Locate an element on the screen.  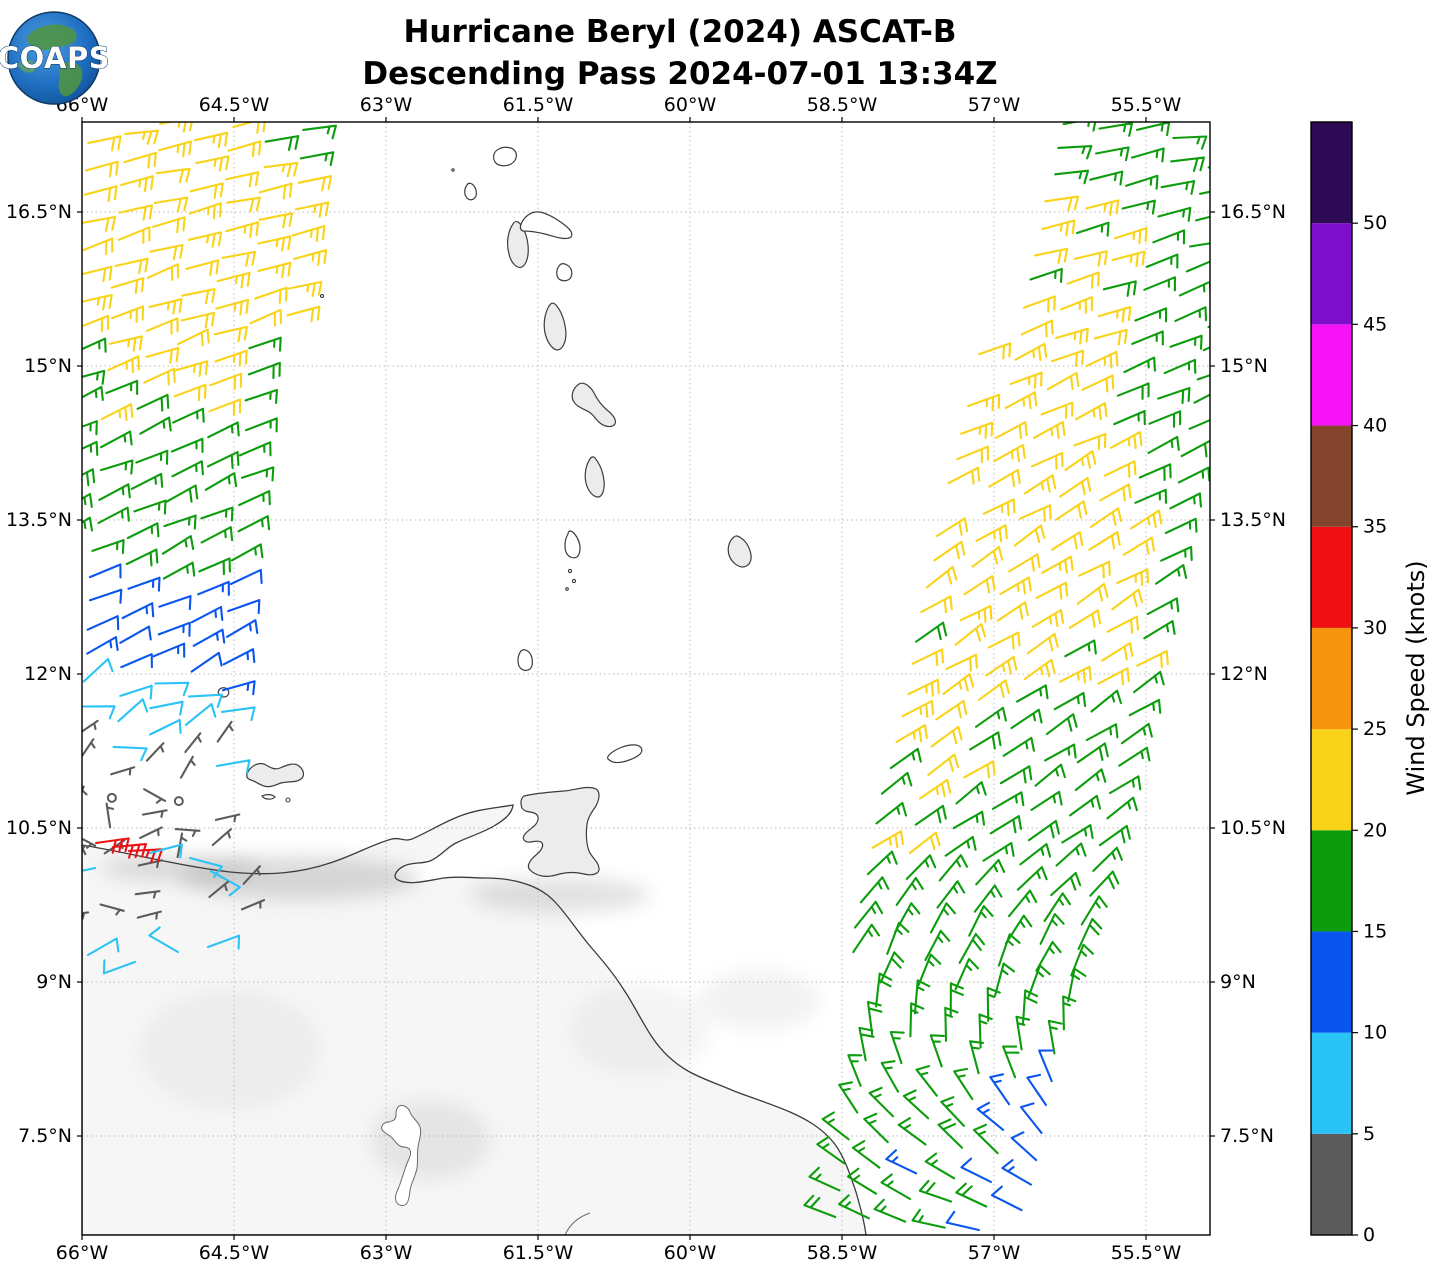
lon-label-bottom: 58.5°W is located at coordinates (842, 1253).